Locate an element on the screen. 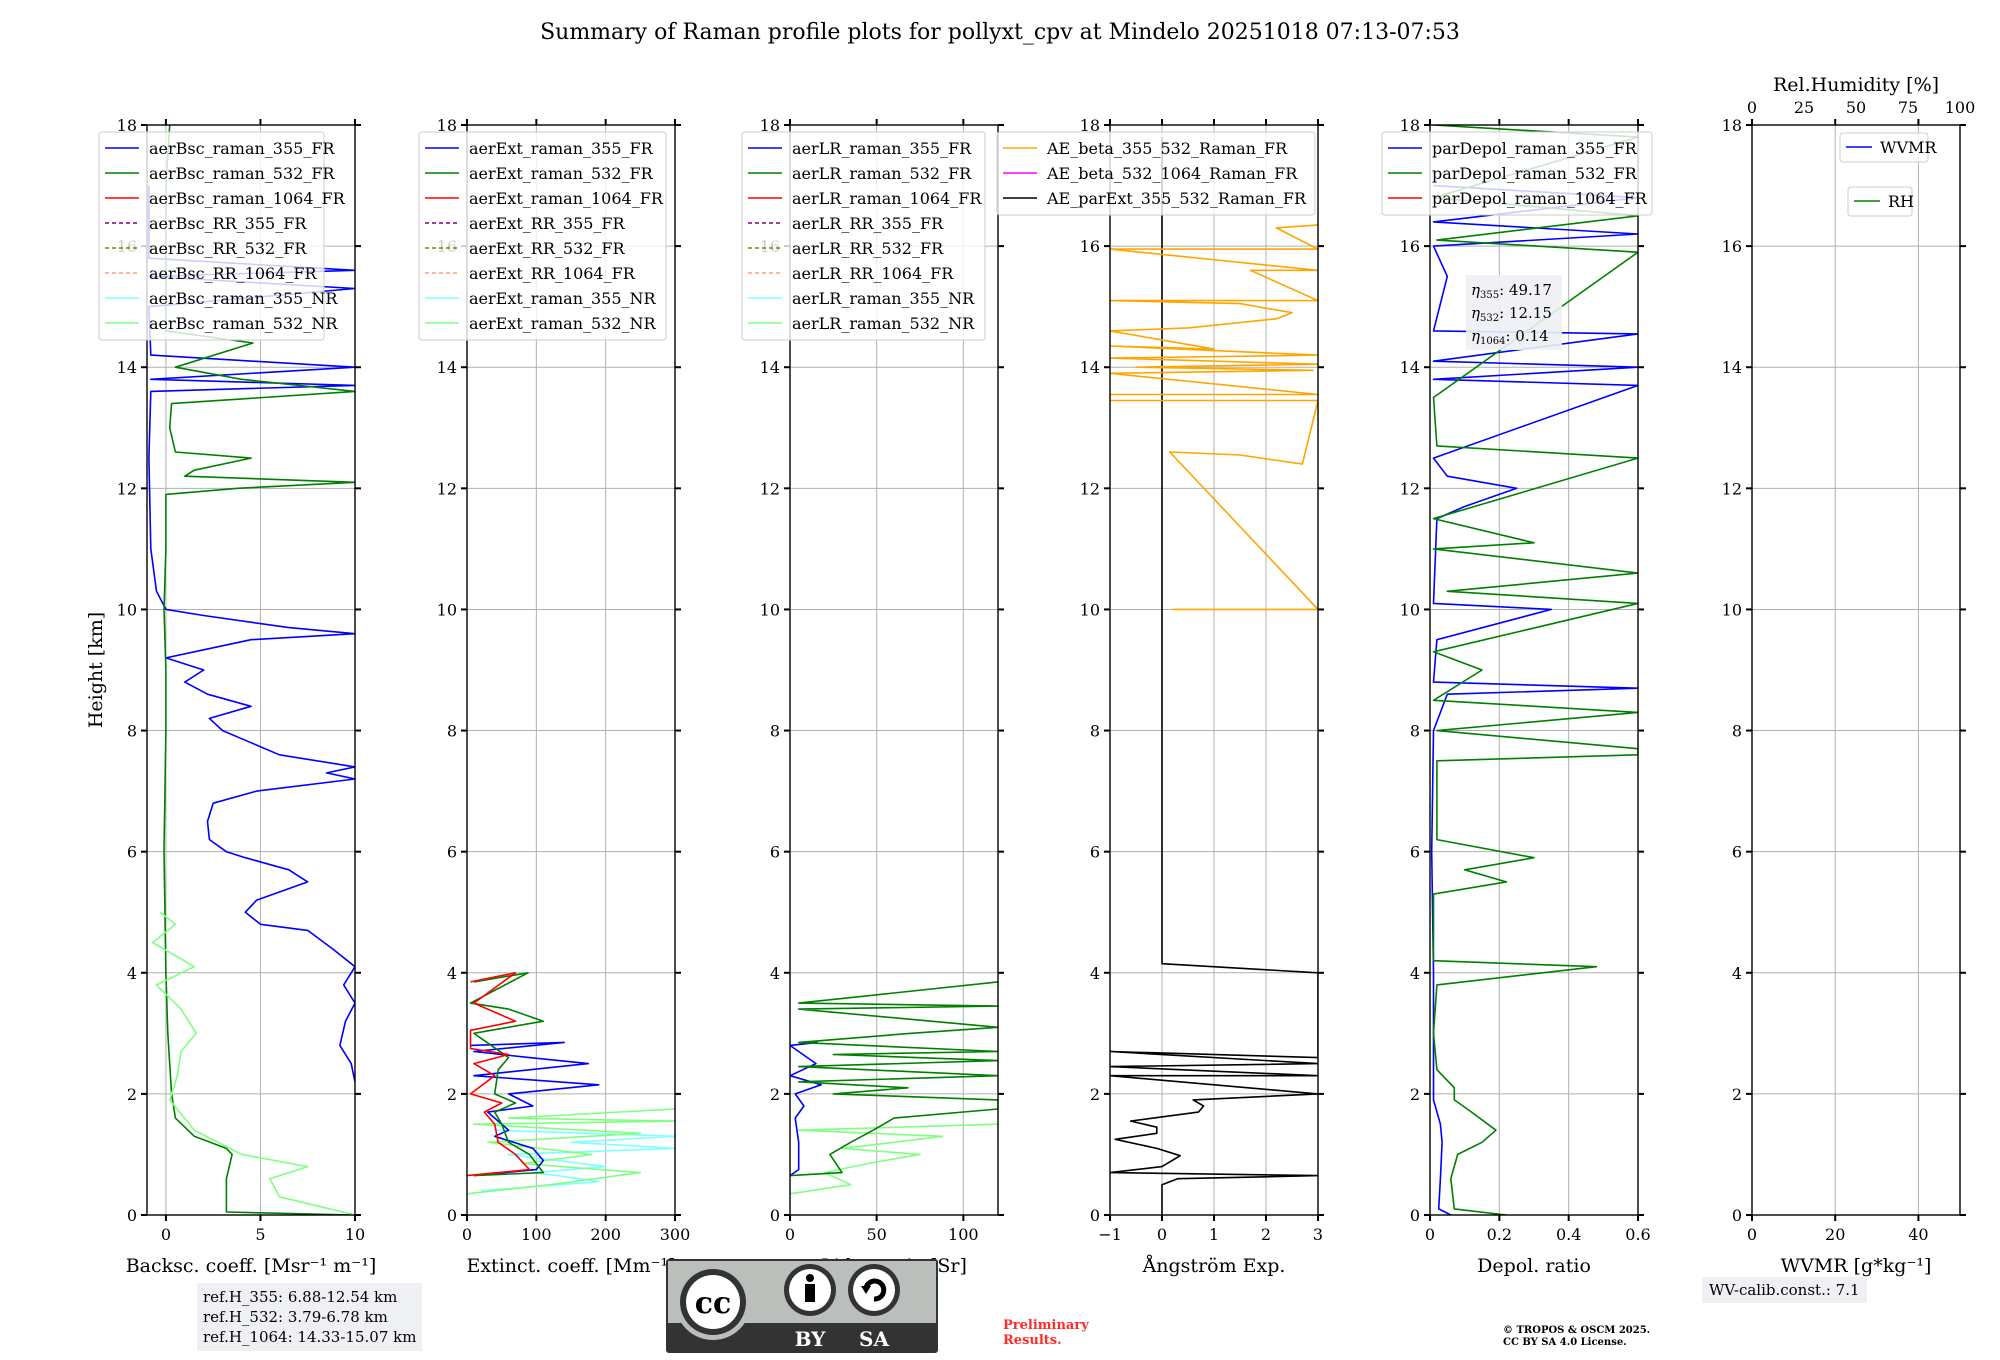 This screenshot has width=2000, height=1360. legend-label: aerExt_RR_1064_FR is located at coordinates (552, 273).